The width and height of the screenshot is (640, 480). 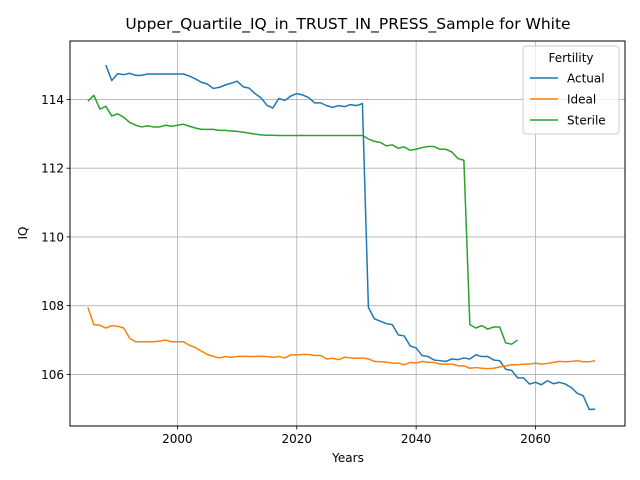 What do you see at coordinates (586, 121) in the screenshot?
I see `legend-label-sterile: Sterile` at bounding box center [586, 121].